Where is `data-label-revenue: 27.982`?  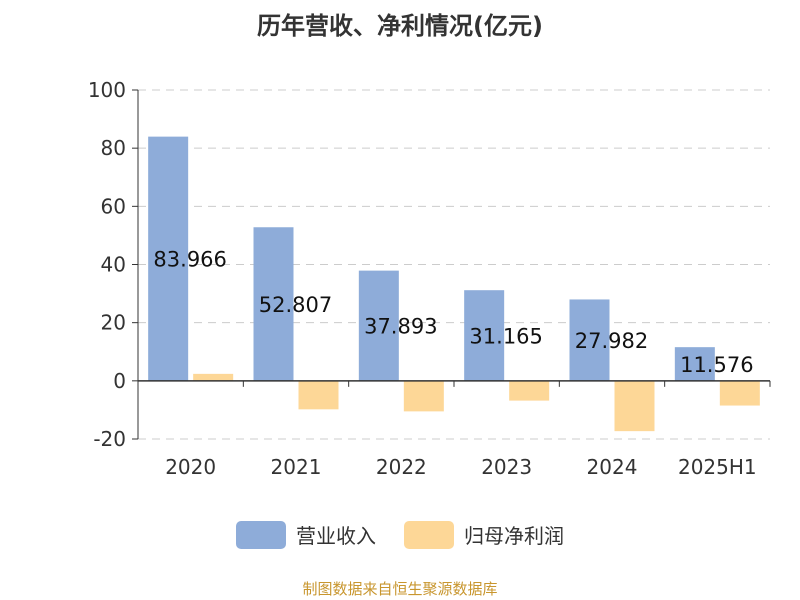 data-label-revenue: 27.982 is located at coordinates (611, 341).